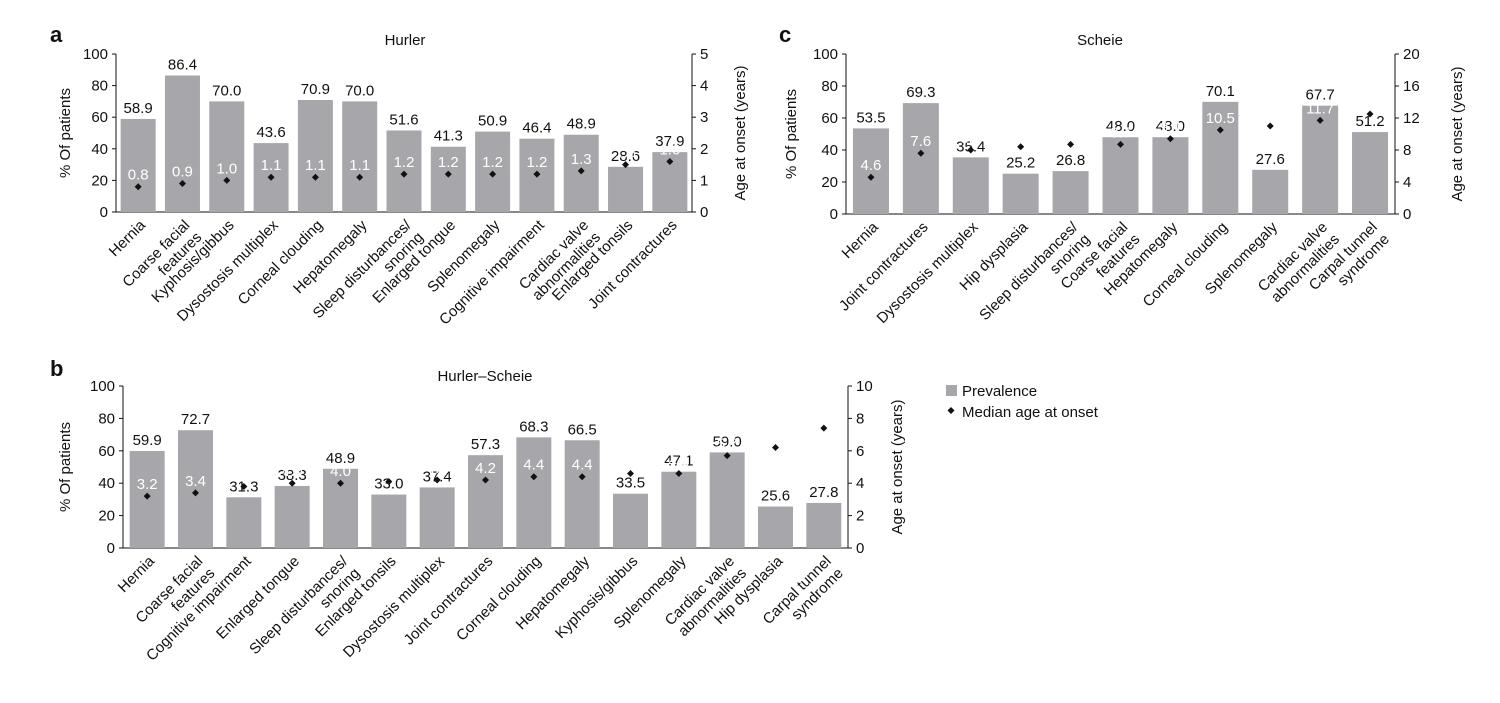  What do you see at coordinates (920, 141) in the screenshot?
I see `age-value-label: 7.6` at bounding box center [920, 141].